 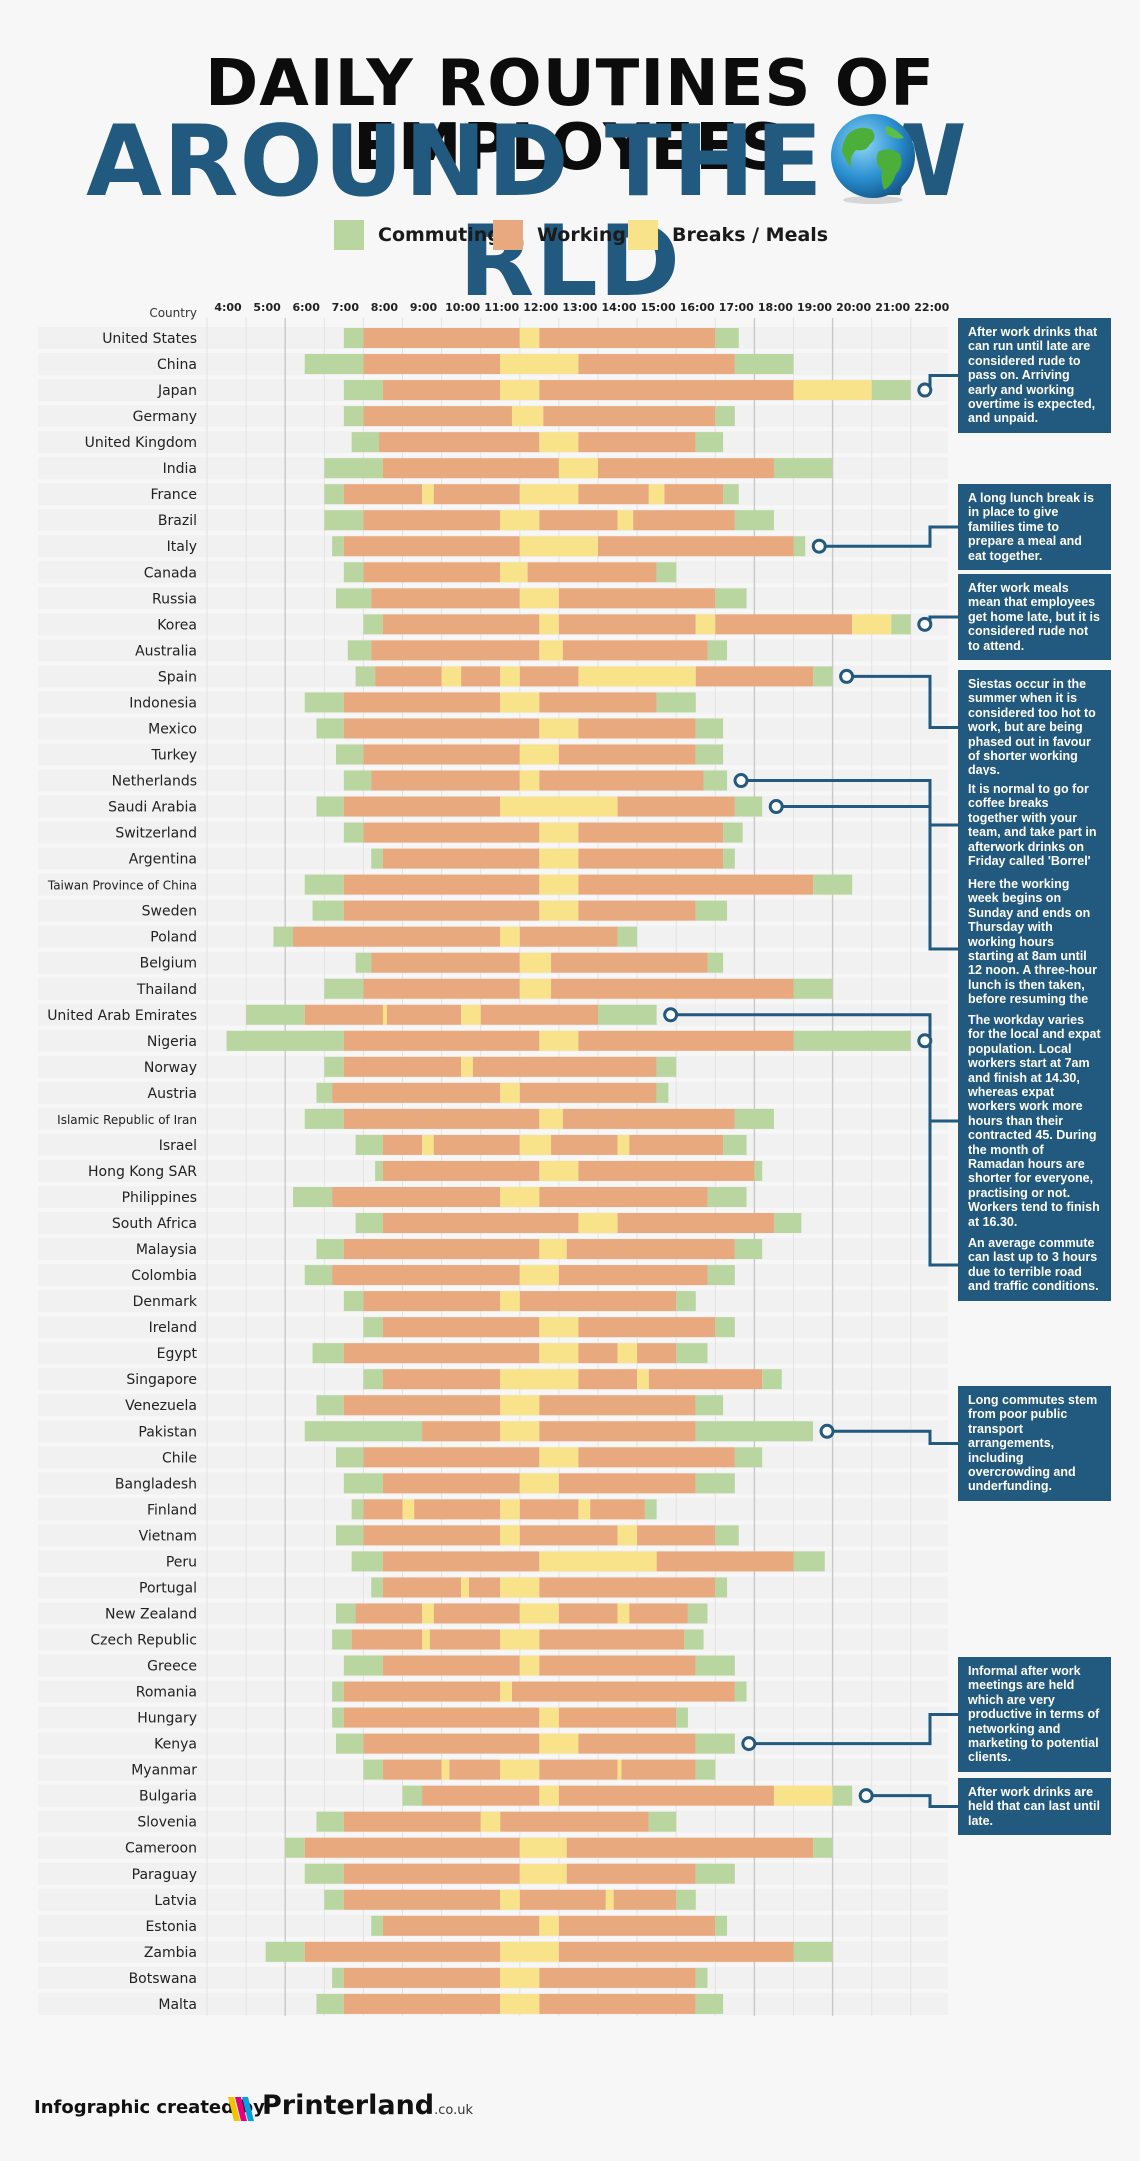 I want to click on country-label: Islamic Republic of Iran, so click(x=127, y=1120).